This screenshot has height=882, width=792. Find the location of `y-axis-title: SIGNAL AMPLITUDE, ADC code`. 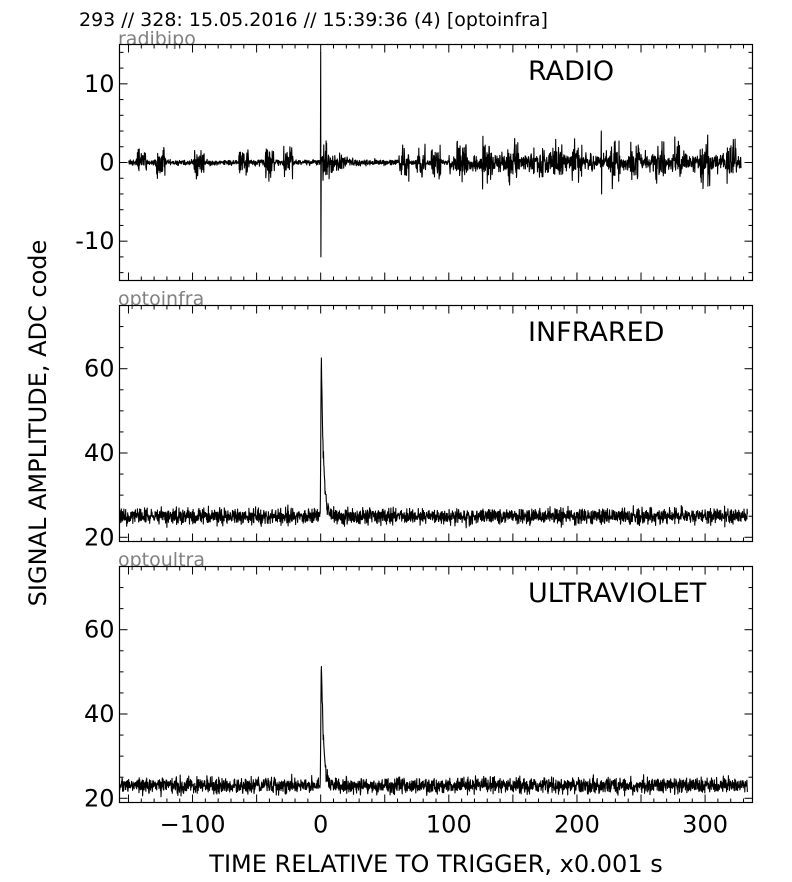

y-axis-title: SIGNAL AMPLITUDE, ADC code is located at coordinates (38, 423).